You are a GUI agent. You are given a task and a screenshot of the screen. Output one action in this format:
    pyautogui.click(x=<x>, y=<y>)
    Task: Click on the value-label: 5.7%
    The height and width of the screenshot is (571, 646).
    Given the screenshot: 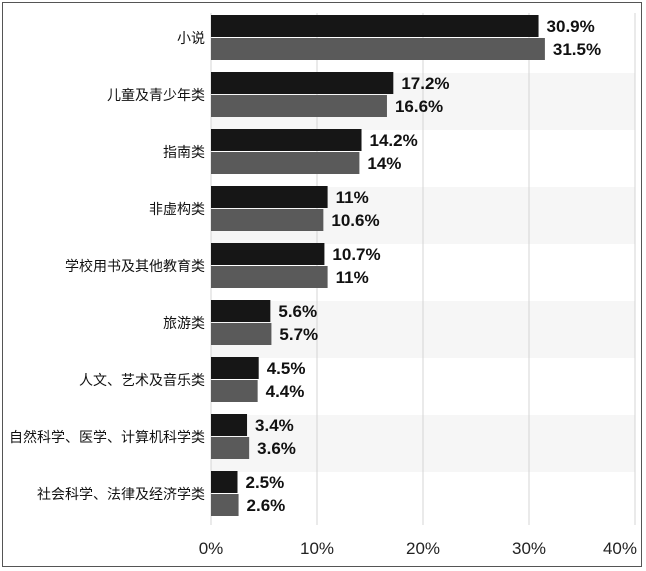 What is the action you would take?
    pyautogui.click(x=298, y=334)
    